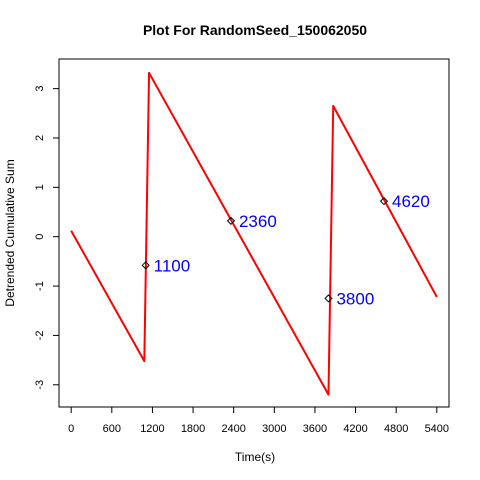 The width and height of the screenshot is (480, 480). I want to click on x-axis-label: Time(s), so click(255, 457).